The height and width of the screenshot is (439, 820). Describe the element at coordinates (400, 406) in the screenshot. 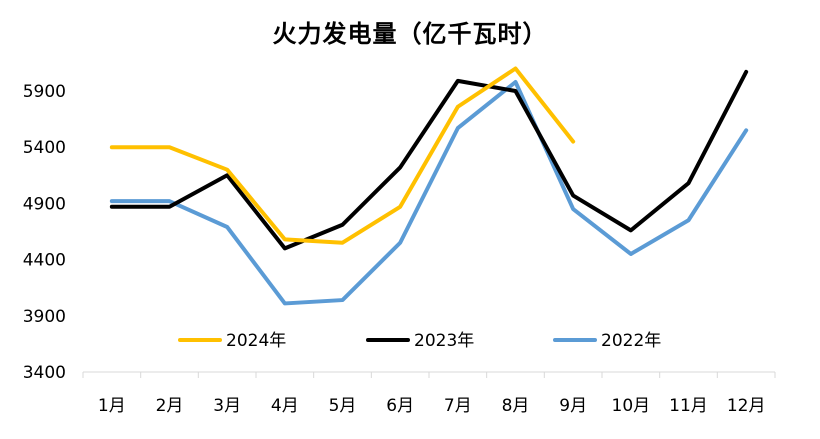

I see `x-tick-label: 6月` at that location.